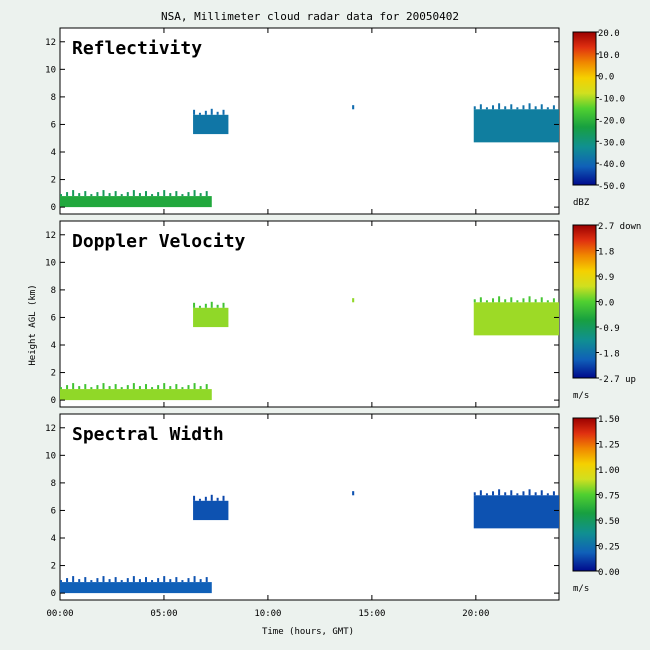 The height and width of the screenshot is (650, 650). What do you see at coordinates (609, 471) in the screenshot?
I see `spectral-width-colorbar-tick-label: 1.00` at bounding box center [609, 471].